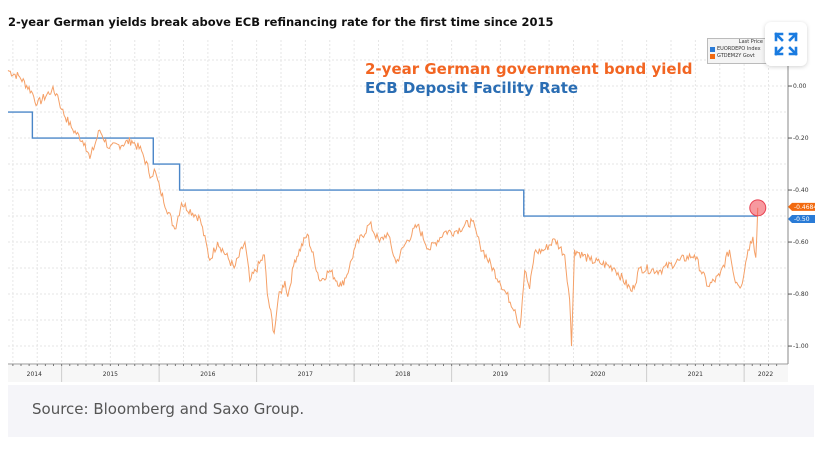  I want to click on legend-label: GTDEM2Y Govt, so click(736, 56).